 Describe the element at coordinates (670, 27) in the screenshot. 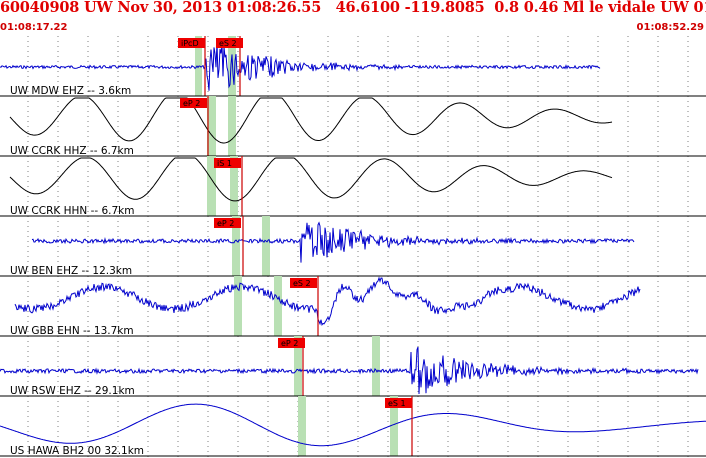

I see `end-time-label: 01:08:52.29` at that location.